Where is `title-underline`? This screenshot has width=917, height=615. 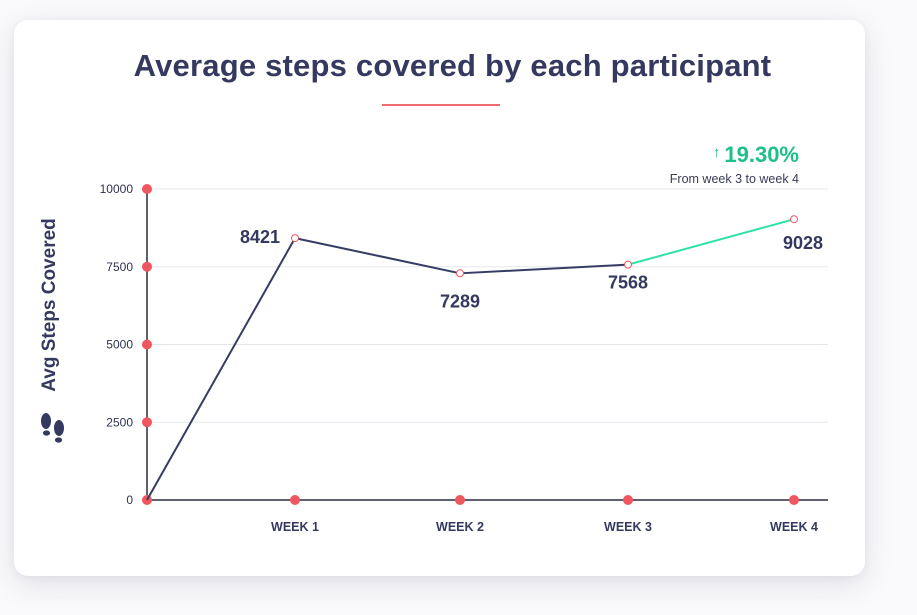
title-underline is located at coordinates (441, 105).